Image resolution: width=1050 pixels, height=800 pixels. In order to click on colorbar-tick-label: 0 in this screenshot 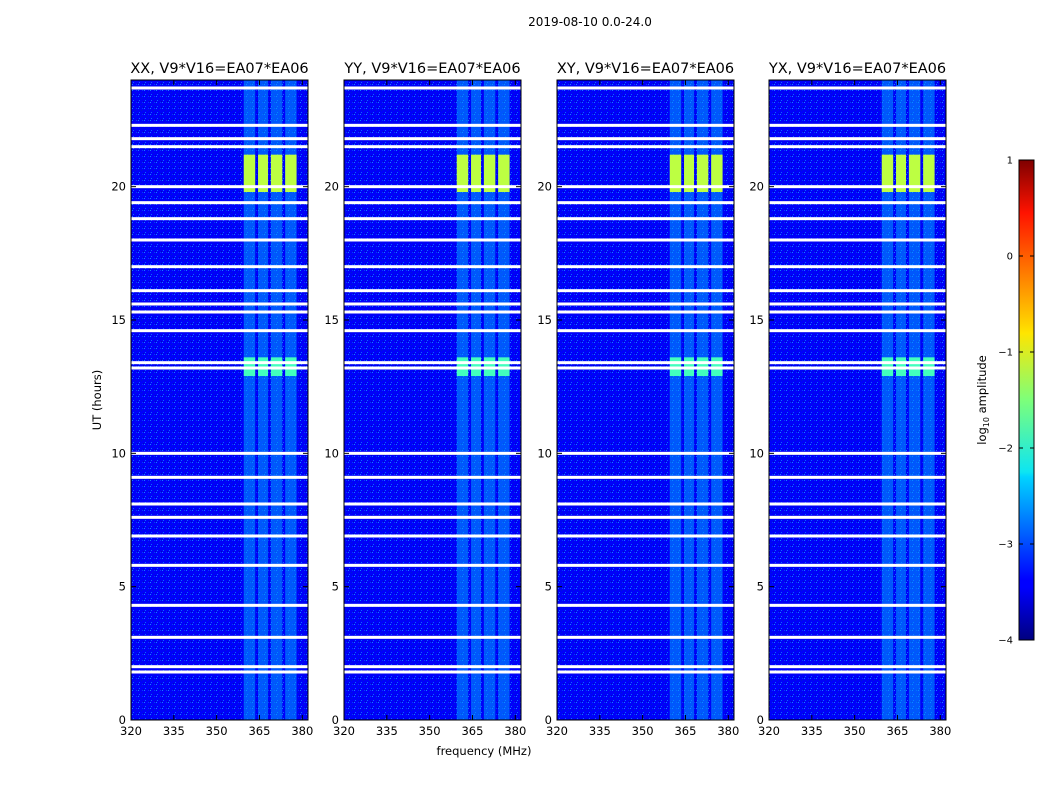, I will do `click(1010, 257)`.